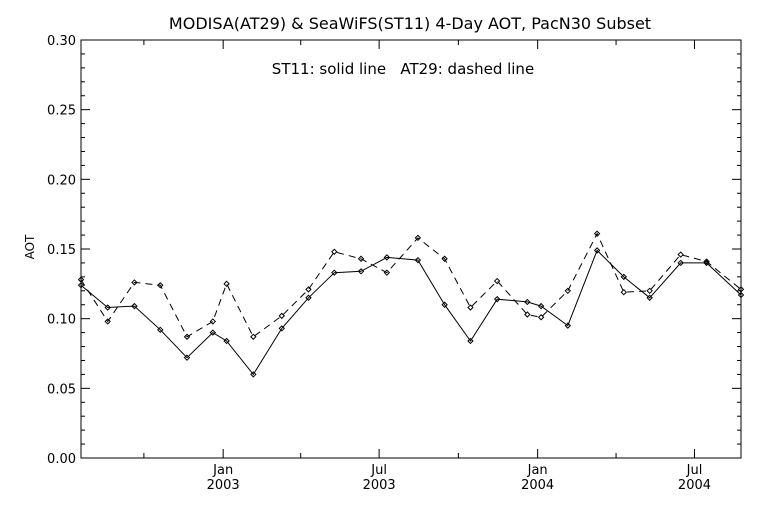  Describe the element at coordinates (403, 69) in the screenshot. I see `line-style-annotation: ST11: solid line AT29: dashed line` at that location.